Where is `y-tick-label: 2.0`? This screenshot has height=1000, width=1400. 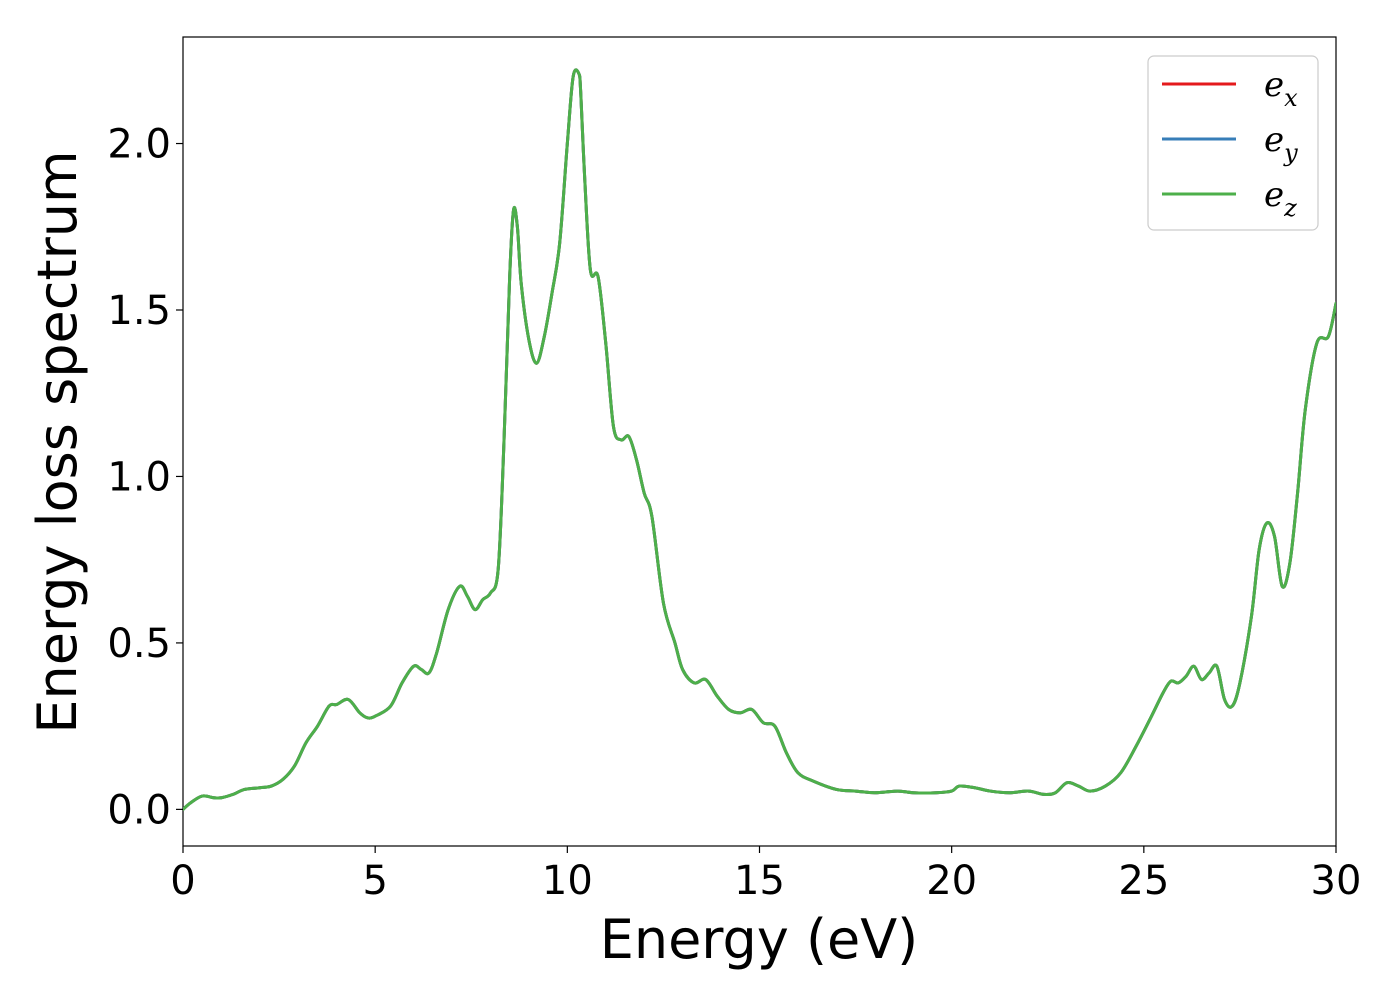
y-tick-label: 2.0 is located at coordinates (139, 145).